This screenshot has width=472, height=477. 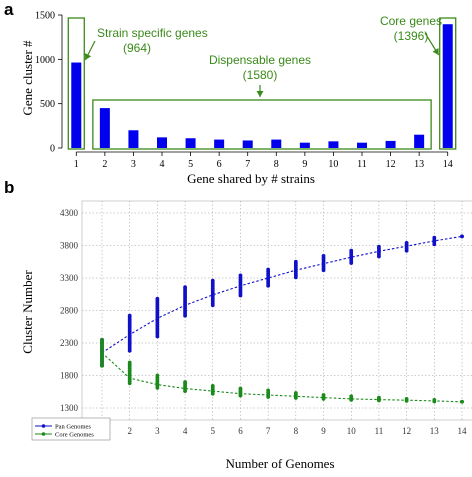 I want to click on bar-y-tick-label: 500, so click(x=47, y=104).